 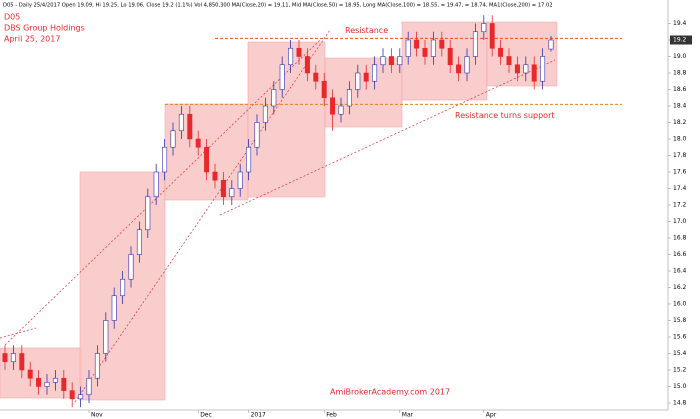 I want to click on y-tick-label: 19.4, so click(x=680, y=23).